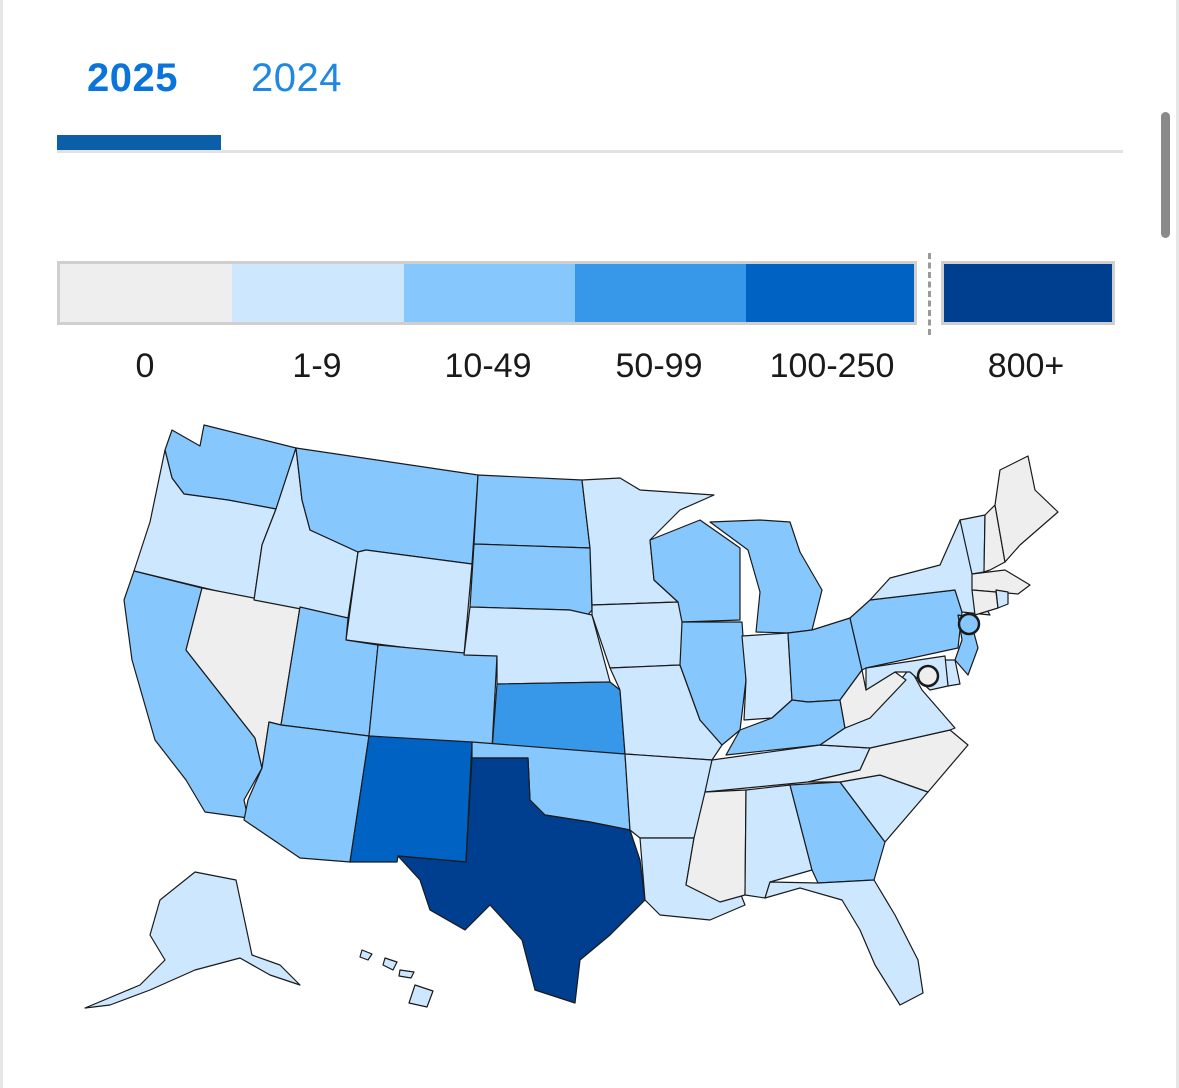  Describe the element at coordinates (695, 571) in the screenshot. I see `state-WI` at that location.